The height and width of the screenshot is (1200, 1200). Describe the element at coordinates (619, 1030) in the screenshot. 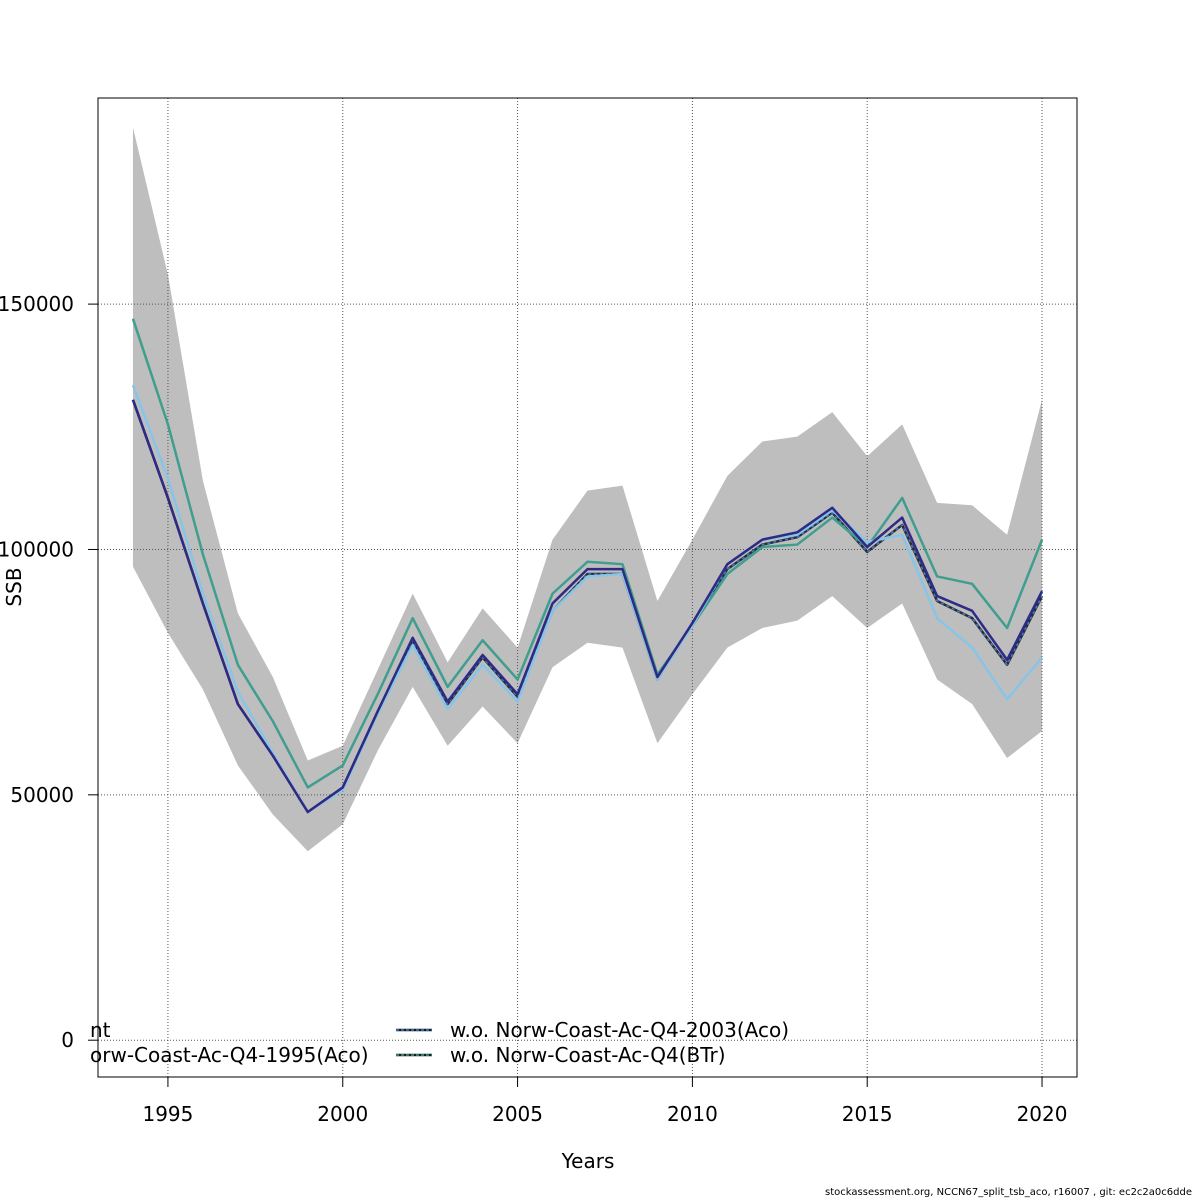

I see `legend-label: w.o. Norw-Coast-Ac-Q4-2003(Aco)` at that location.